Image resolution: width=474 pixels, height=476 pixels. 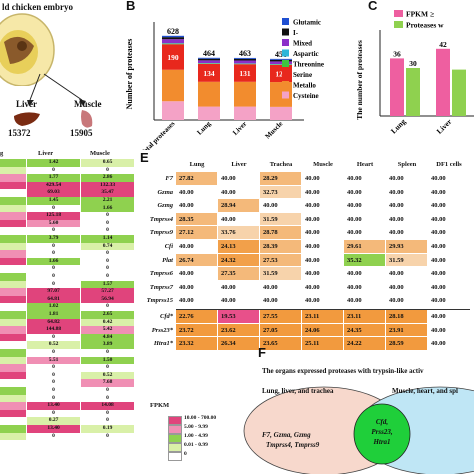 I want to click on liver-label: Liver, so click(x=26, y=104).